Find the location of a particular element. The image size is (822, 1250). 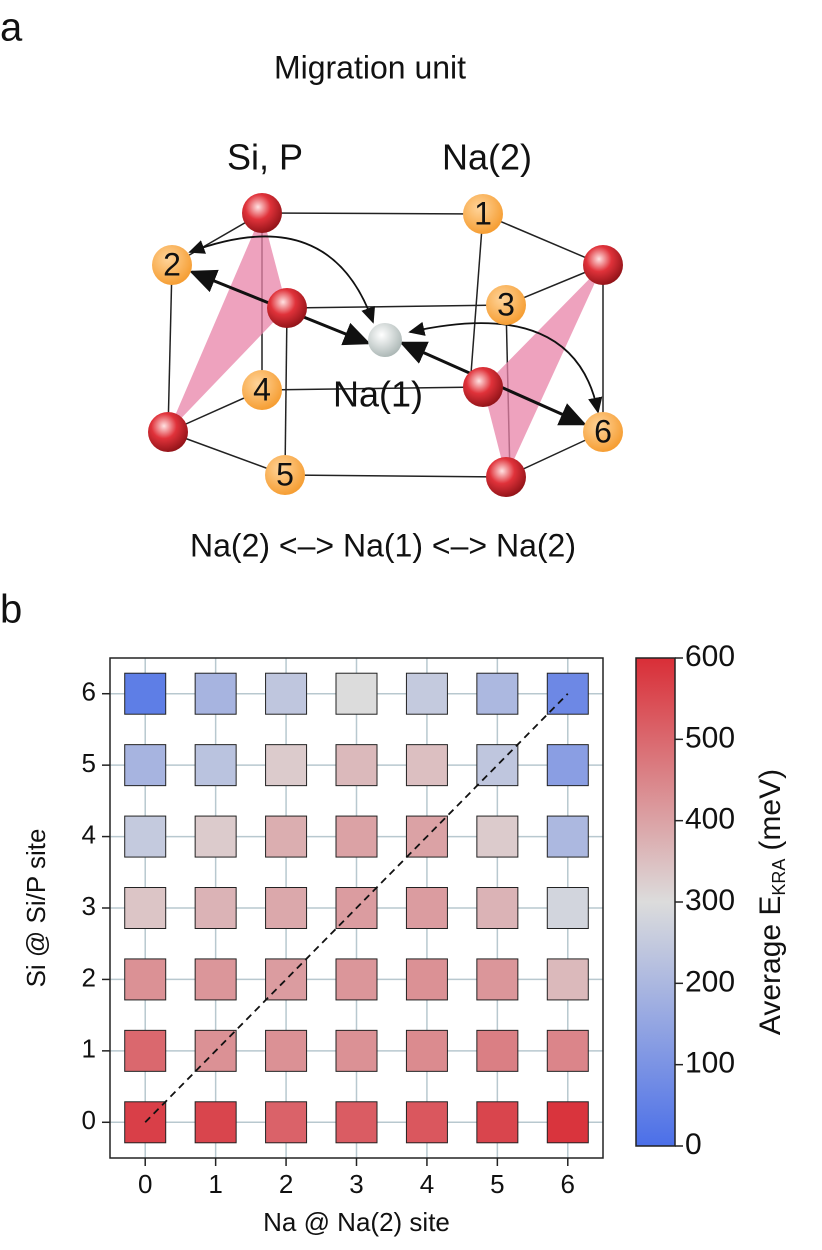

colorbar-tick-label: 200 is located at coordinates (710, 981).